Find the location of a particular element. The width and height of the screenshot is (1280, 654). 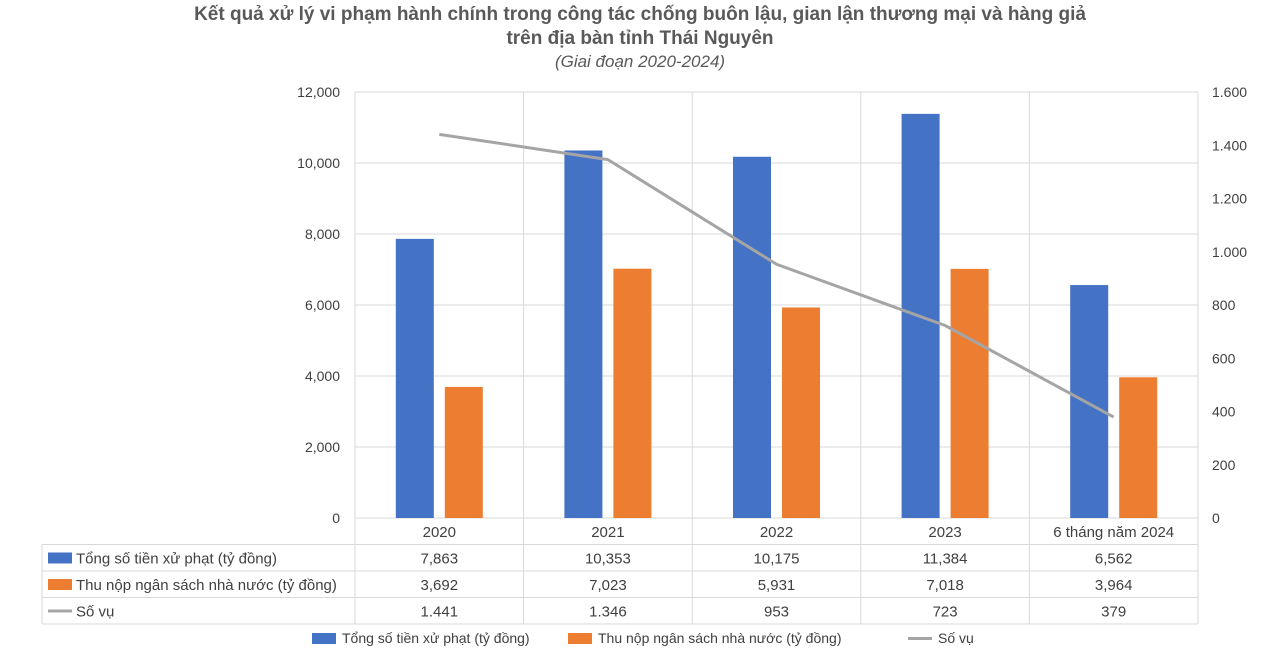

x-tick-label: 2021 is located at coordinates (607, 532).